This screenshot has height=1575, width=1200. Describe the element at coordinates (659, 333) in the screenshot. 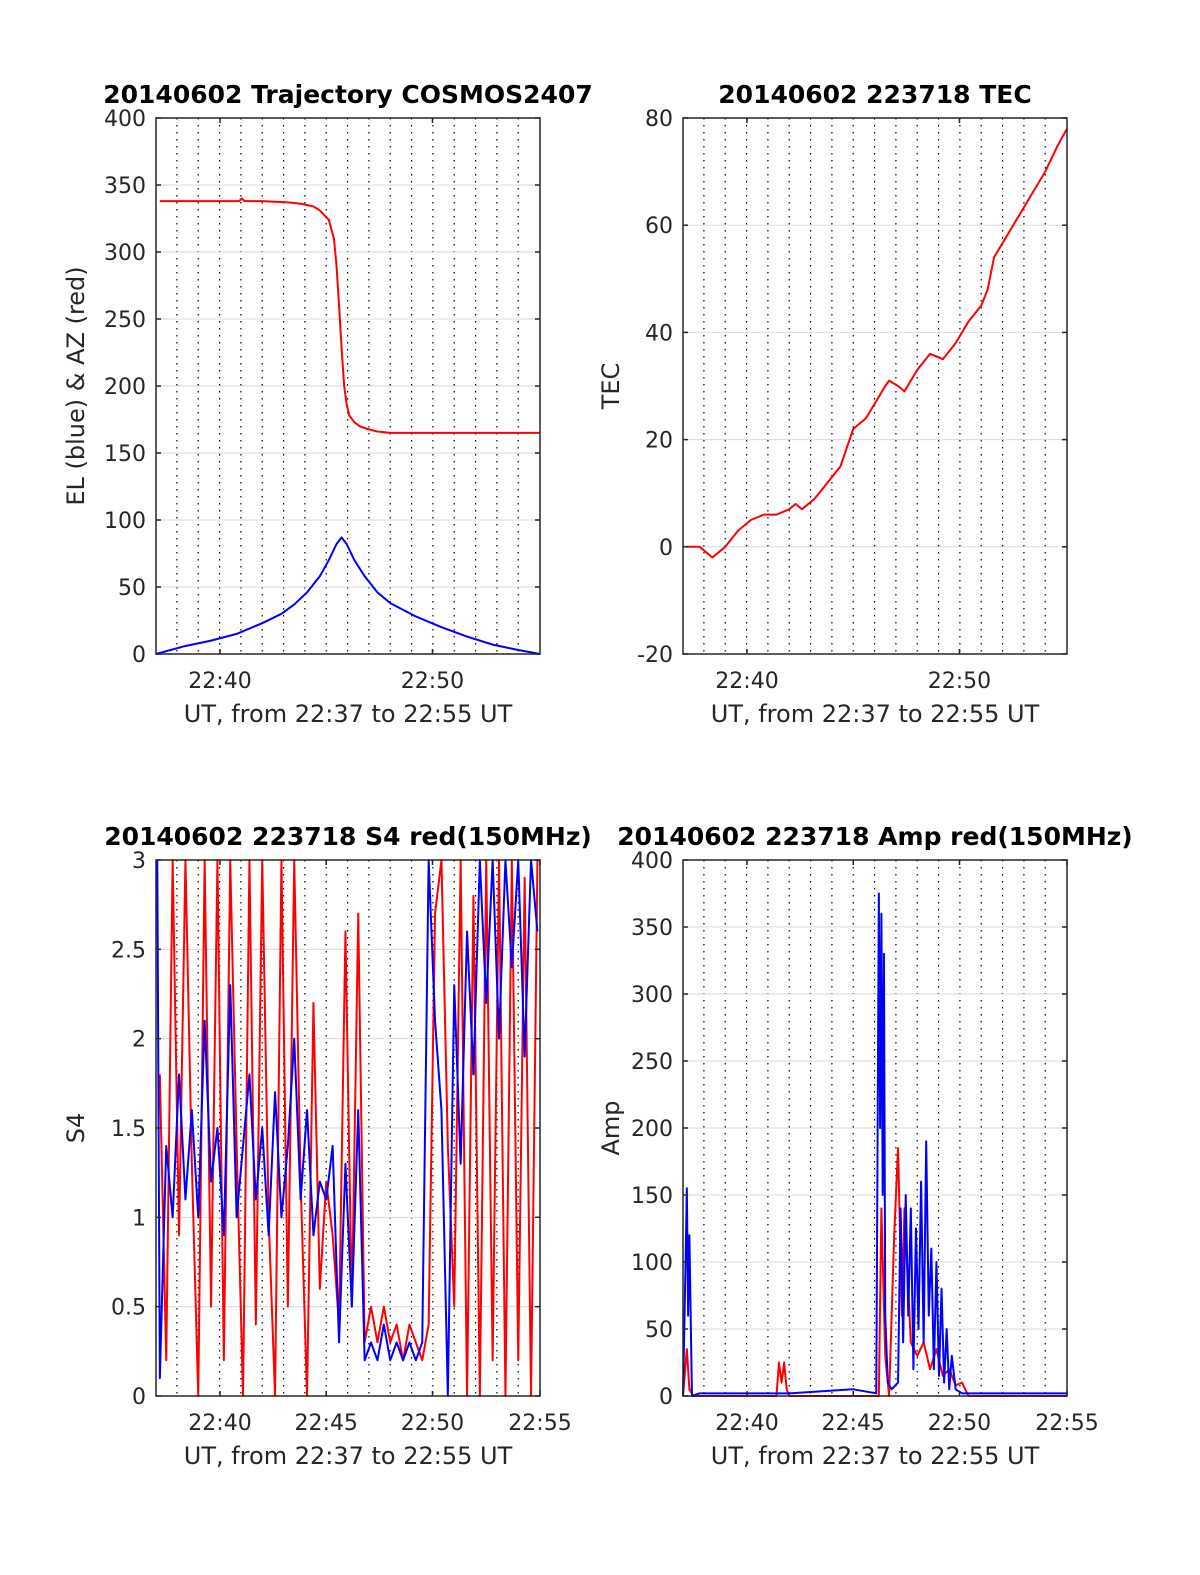

I see `y-tick-label: 40` at that location.